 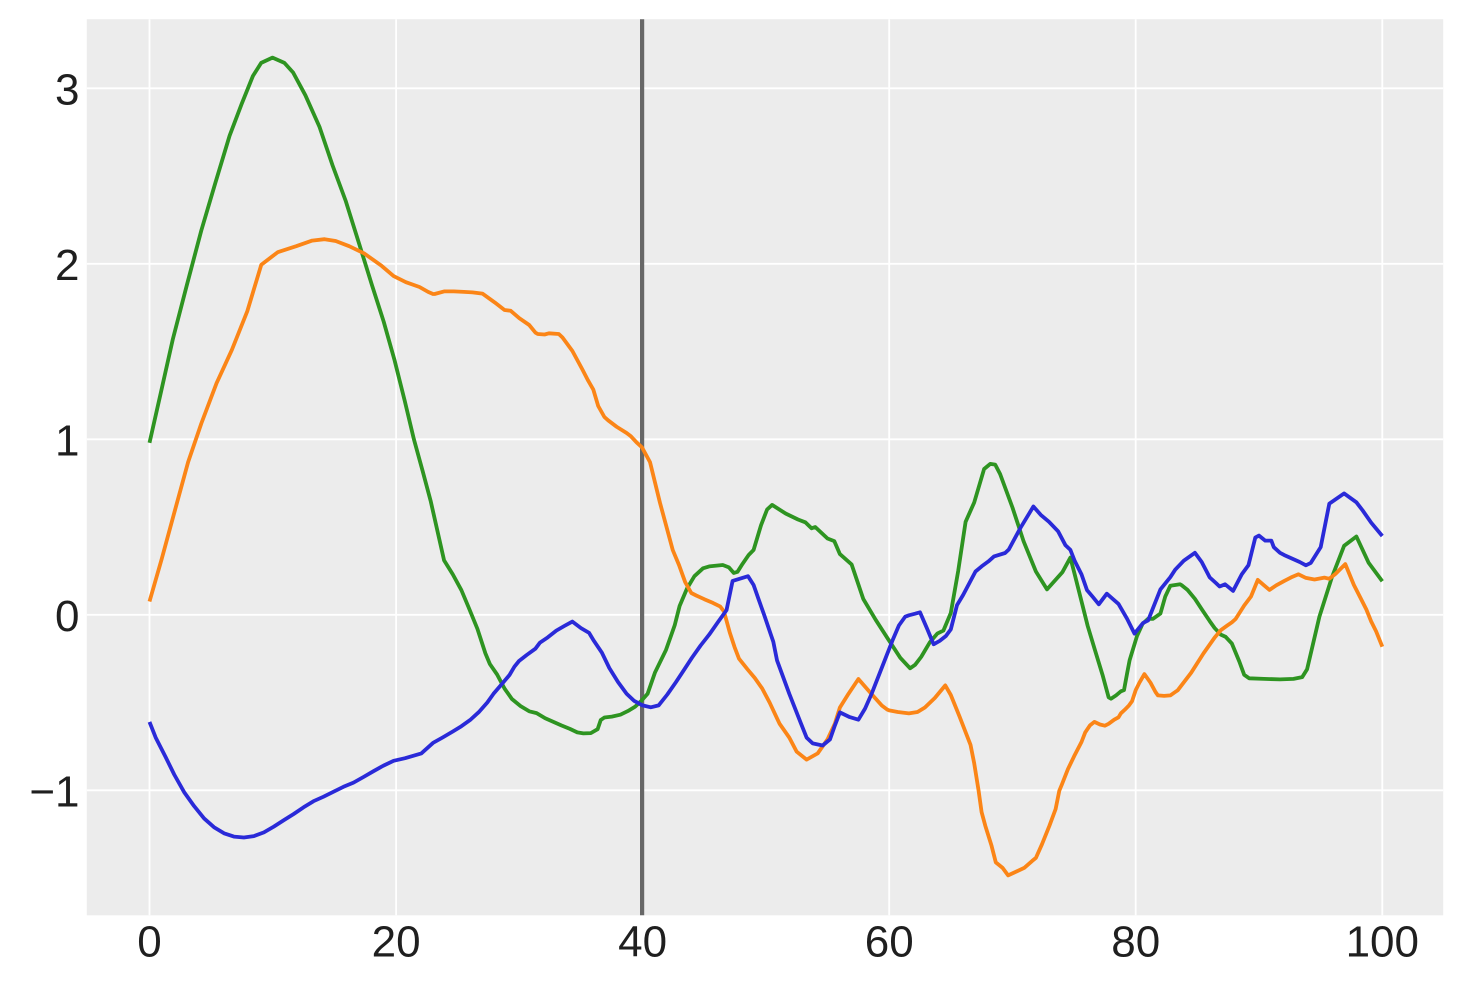 I want to click on svg-text: 1, so click(x=67, y=441).